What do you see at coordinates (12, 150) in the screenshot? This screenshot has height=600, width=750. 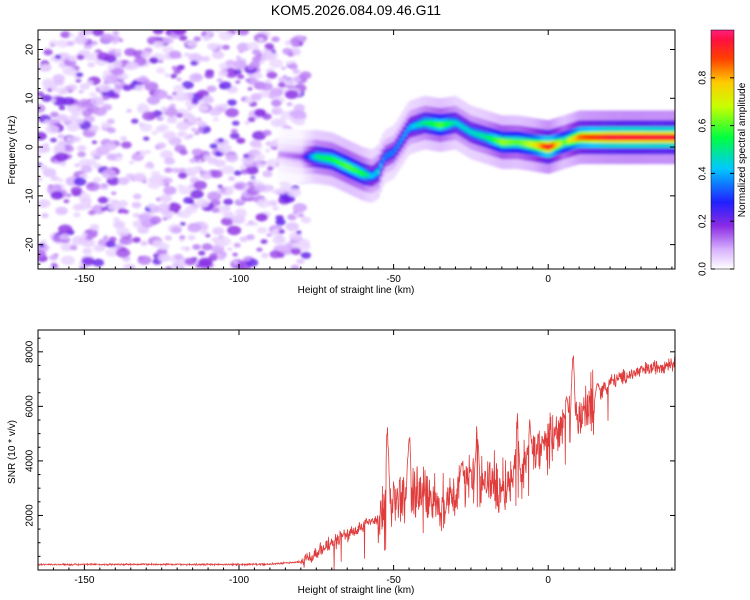 I see `heatmap-y-axis-label: Frequency (Hz)` at bounding box center [12, 150].